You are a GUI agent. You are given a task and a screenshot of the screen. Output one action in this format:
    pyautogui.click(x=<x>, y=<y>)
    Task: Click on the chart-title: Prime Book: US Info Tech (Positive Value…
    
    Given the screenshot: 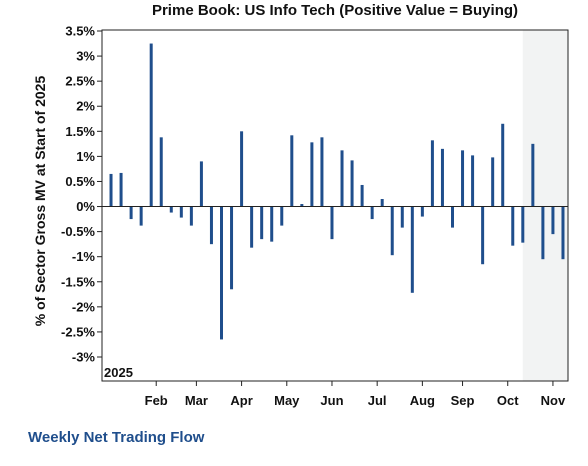 What is the action you would take?
    pyautogui.click(x=335, y=10)
    